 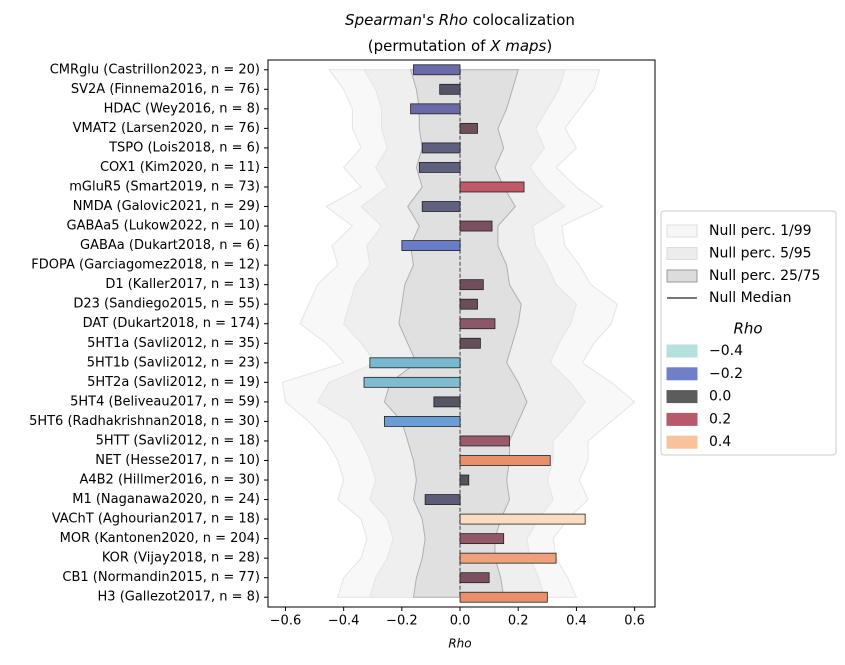 I want to click on legend-title: Rho, so click(x=747, y=329).